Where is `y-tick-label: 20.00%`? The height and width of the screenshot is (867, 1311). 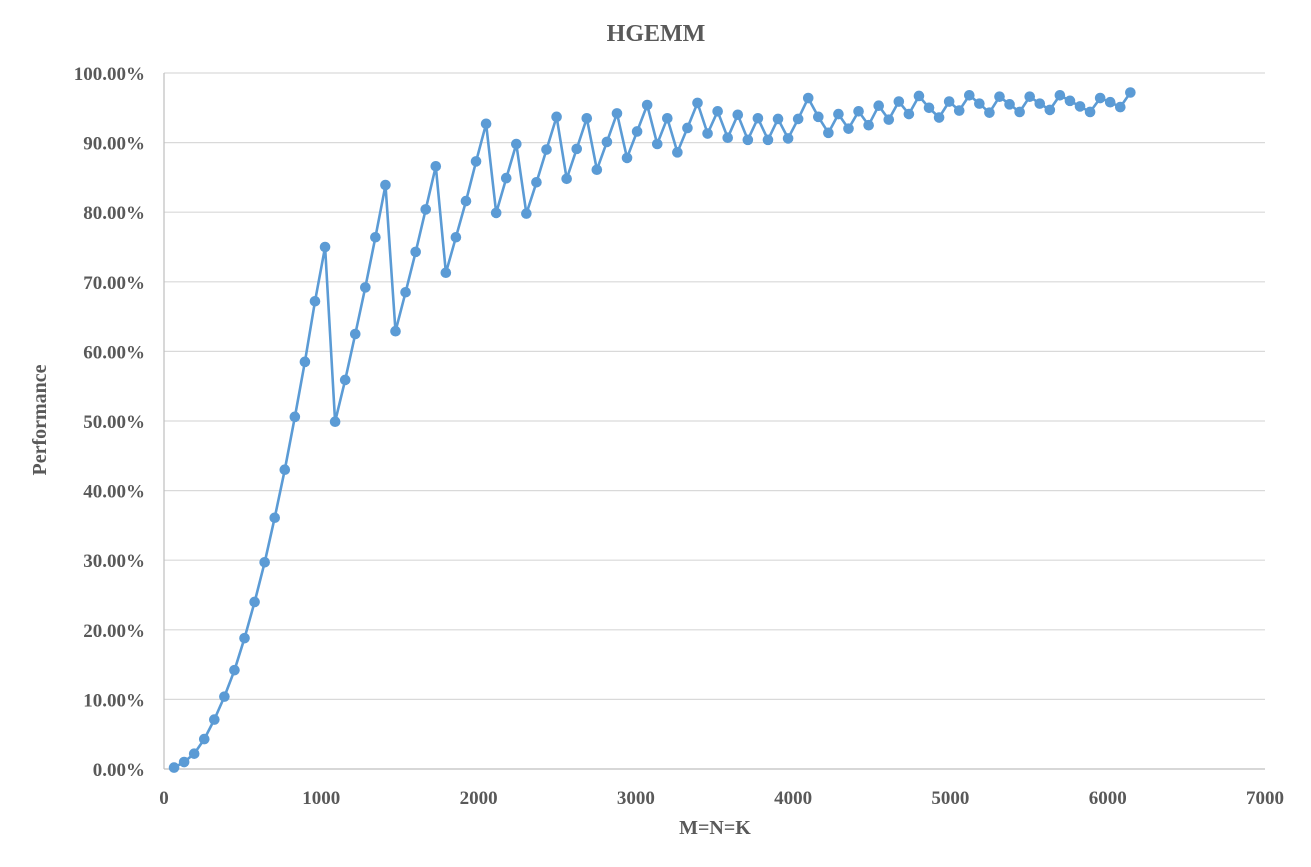
y-tick-label: 20.00% is located at coordinates (114, 631).